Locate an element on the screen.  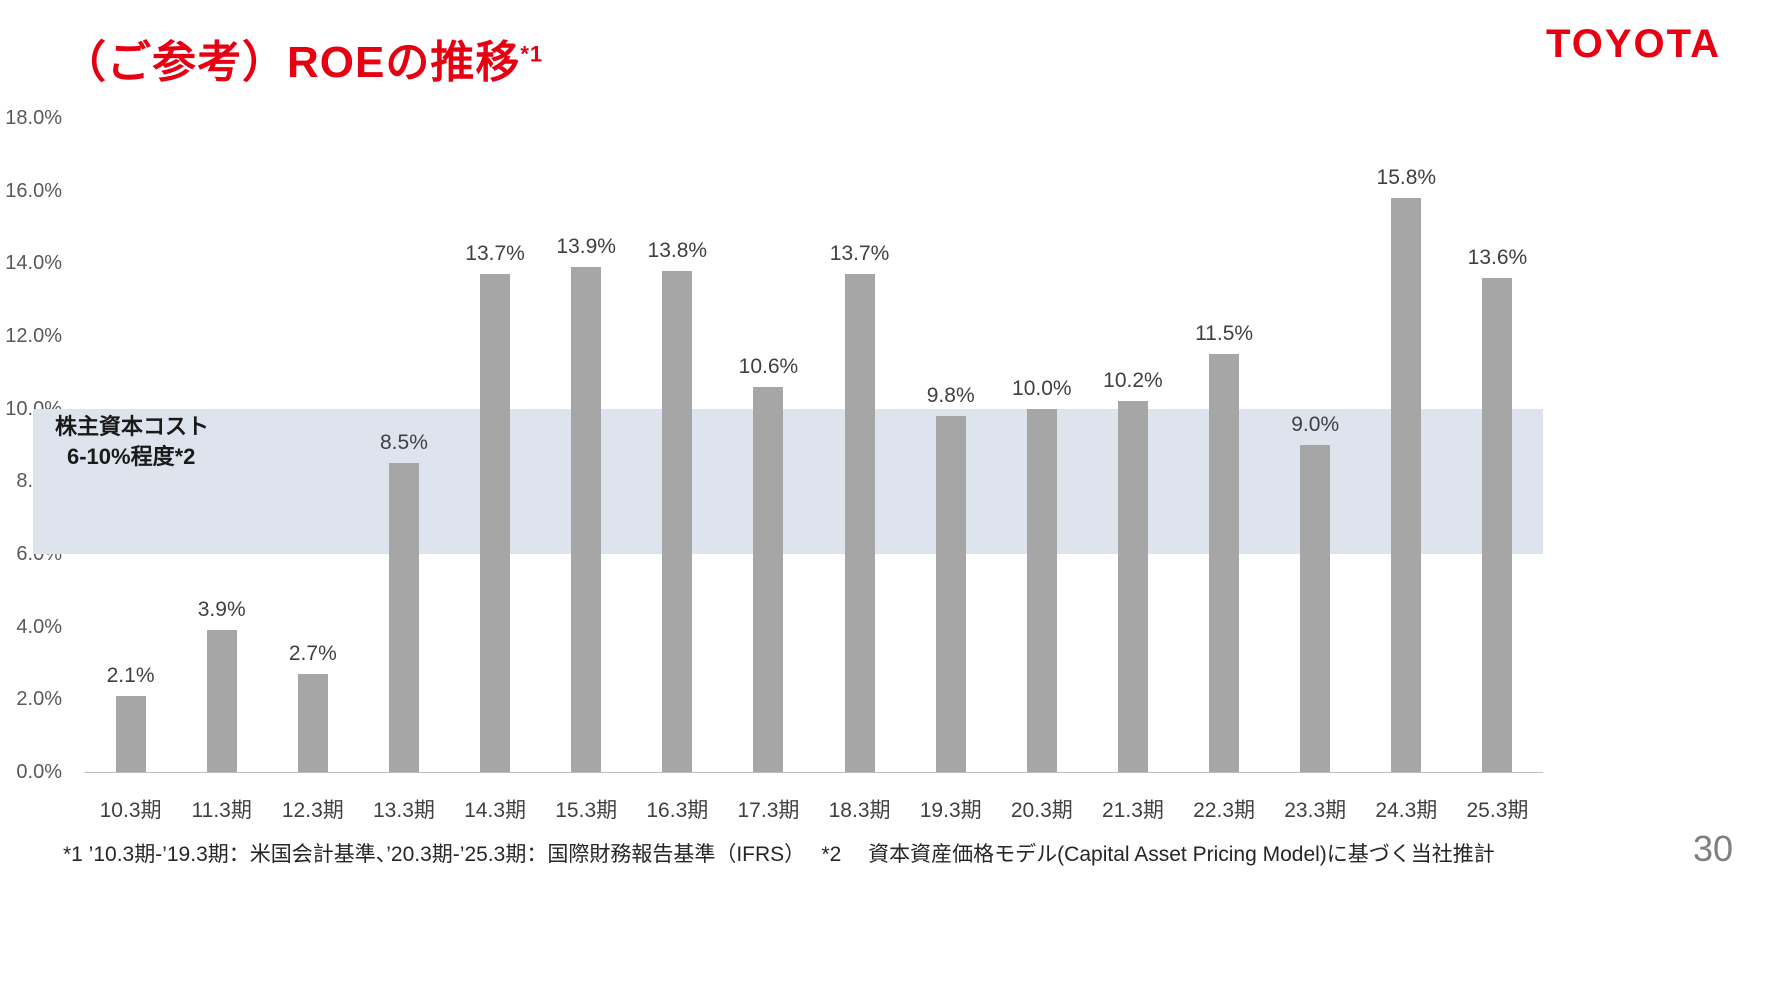
bar-value-label: 11.5% is located at coordinates (1224, 334).